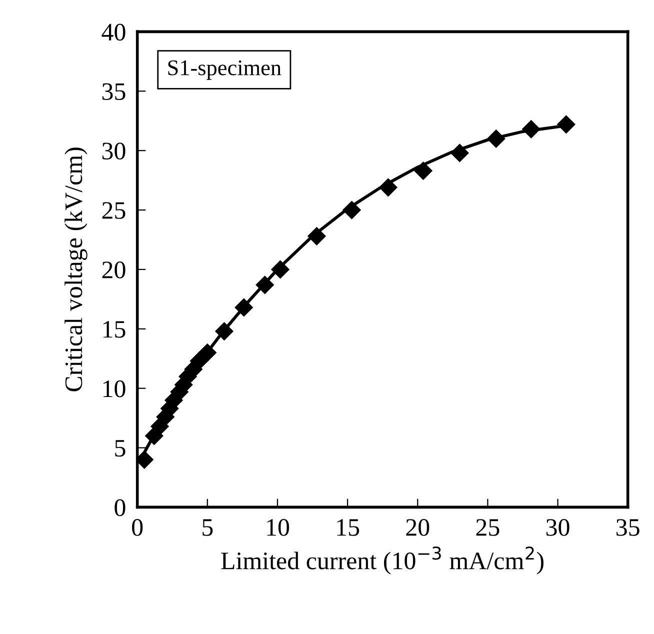 The height and width of the screenshot is (634, 654). What do you see at coordinates (382, 560) in the screenshot?
I see `x-axis-title: Limited current (10$^{−3}$ mA/cm$^{2}$)` at bounding box center [382, 560].